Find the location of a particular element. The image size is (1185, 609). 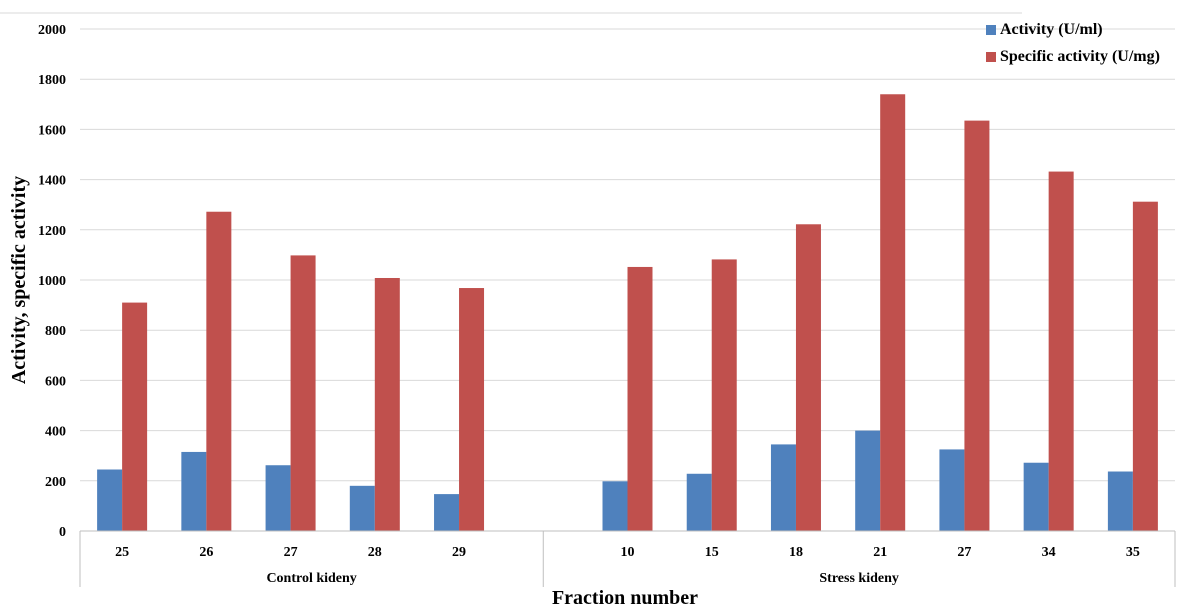

x-tick-label: 21 is located at coordinates (880, 552).